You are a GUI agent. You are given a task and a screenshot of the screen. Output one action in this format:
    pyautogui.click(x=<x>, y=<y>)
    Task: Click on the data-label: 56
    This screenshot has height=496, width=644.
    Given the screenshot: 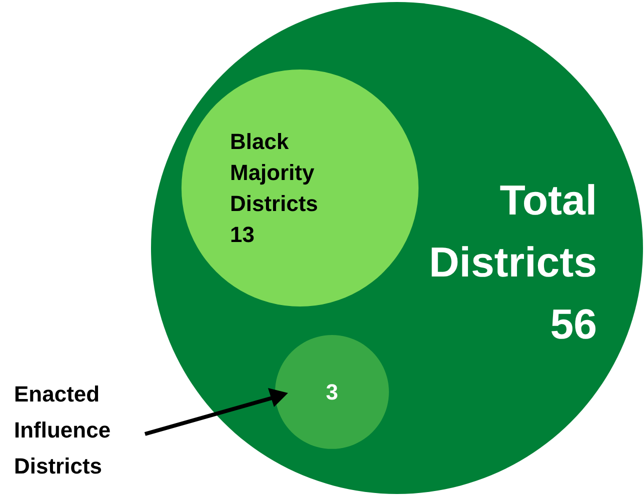 What is the action you would take?
    pyautogui.click(x=573, y=324)
    